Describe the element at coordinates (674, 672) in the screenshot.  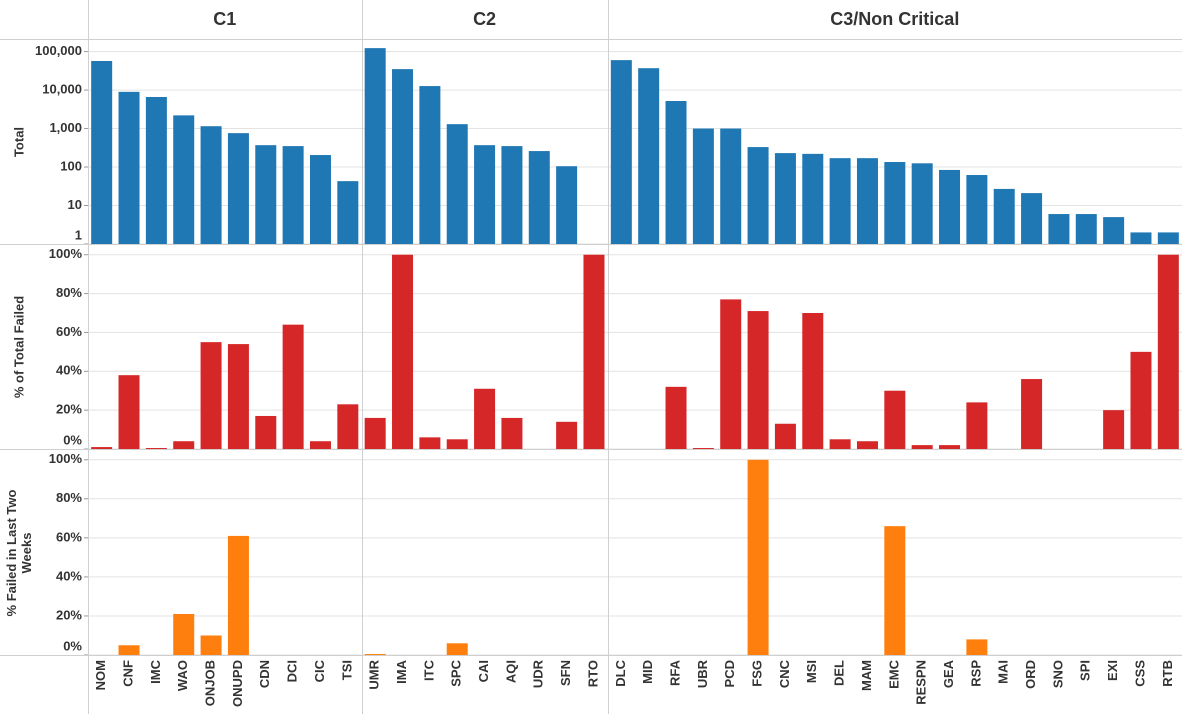
I see `x-tick-label: RFA` at that location.